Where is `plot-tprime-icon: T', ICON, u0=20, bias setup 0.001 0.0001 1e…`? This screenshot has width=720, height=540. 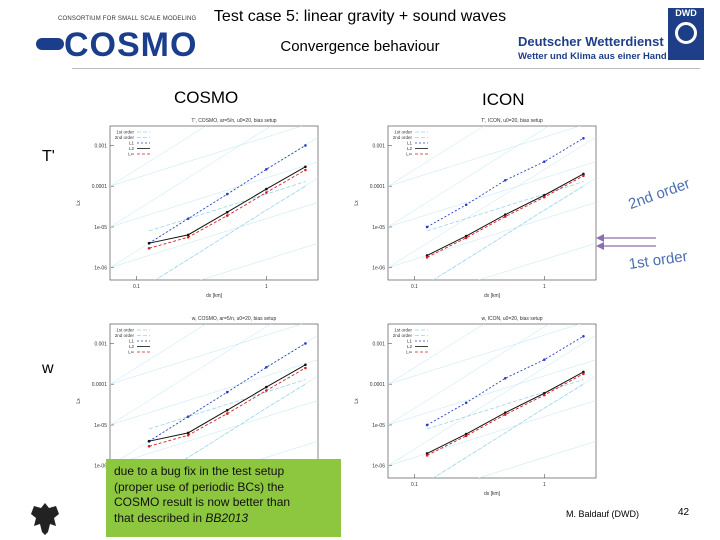
plot-tprime-icon: T', ICON, u0=20, bias setup 0.001 0.0001 1e… is located at coordinates (475, 208).